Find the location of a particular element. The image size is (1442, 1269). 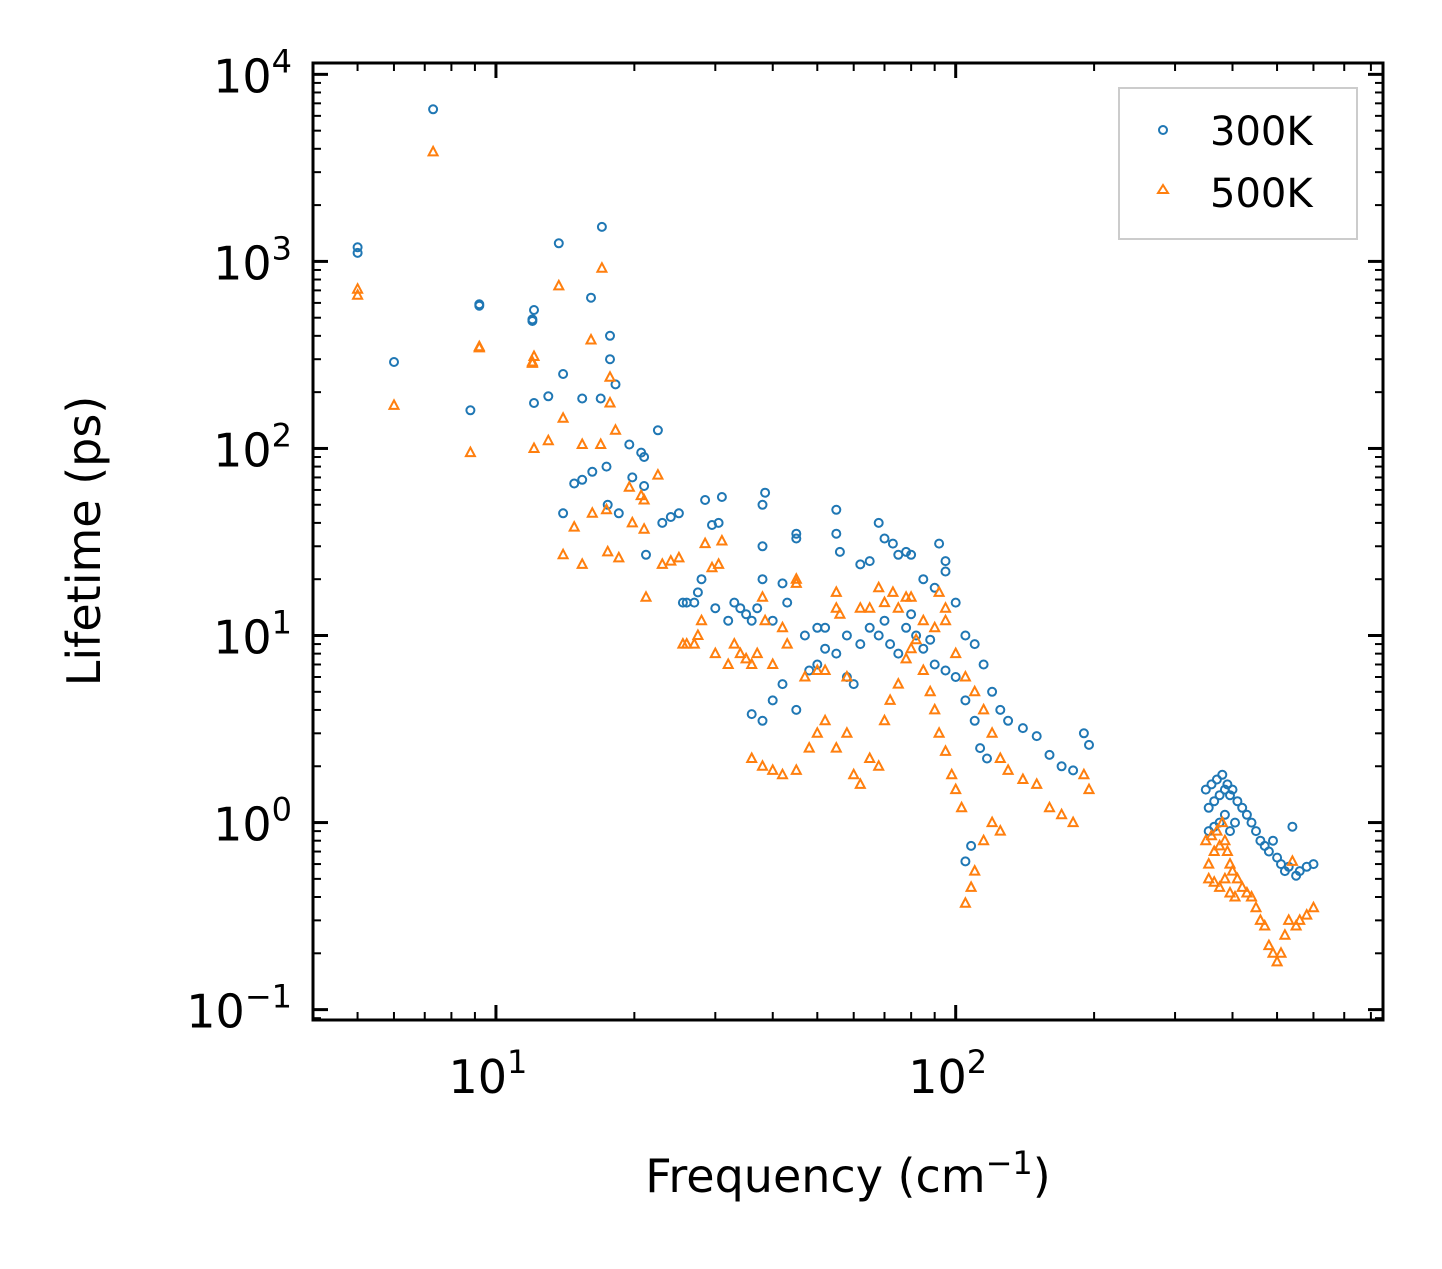

y-tick-label: 10¹ is located at coordinates (252, 634).